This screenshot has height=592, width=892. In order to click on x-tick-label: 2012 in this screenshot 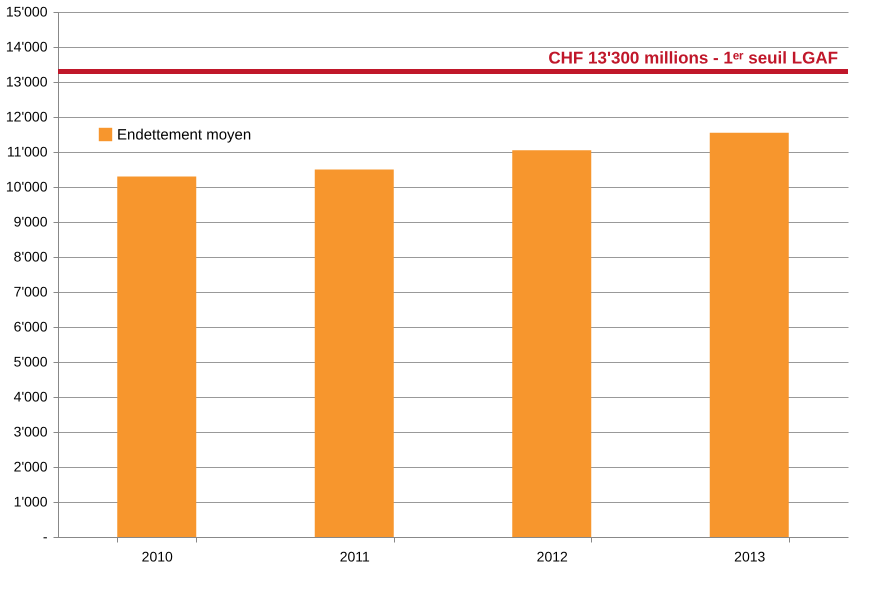, I will do `click(552, 556)`.